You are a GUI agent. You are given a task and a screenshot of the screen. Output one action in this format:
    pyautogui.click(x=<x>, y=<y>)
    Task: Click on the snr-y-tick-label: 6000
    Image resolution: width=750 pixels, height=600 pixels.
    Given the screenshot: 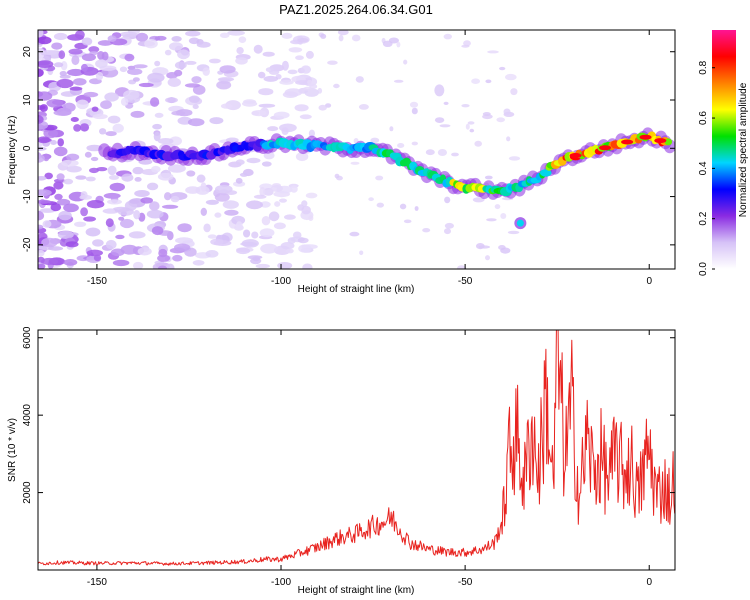 What is the action you would take?
    pyautogui.click(x=27, y=337)
    